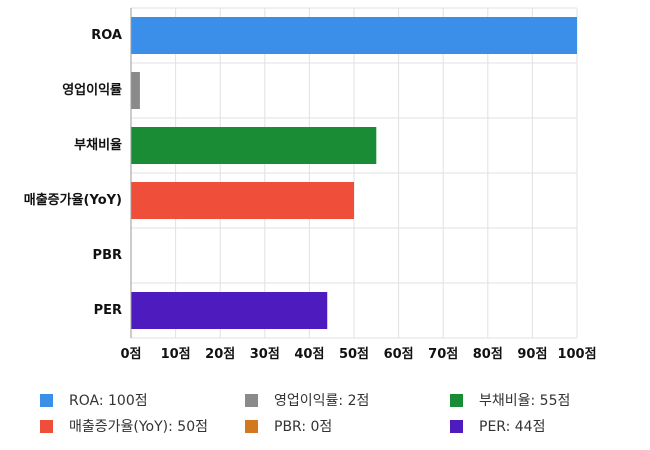  Describe the element at coordinates (309, 354) in the screenshot. I see `x-tick-label-4: 40점` at that location.